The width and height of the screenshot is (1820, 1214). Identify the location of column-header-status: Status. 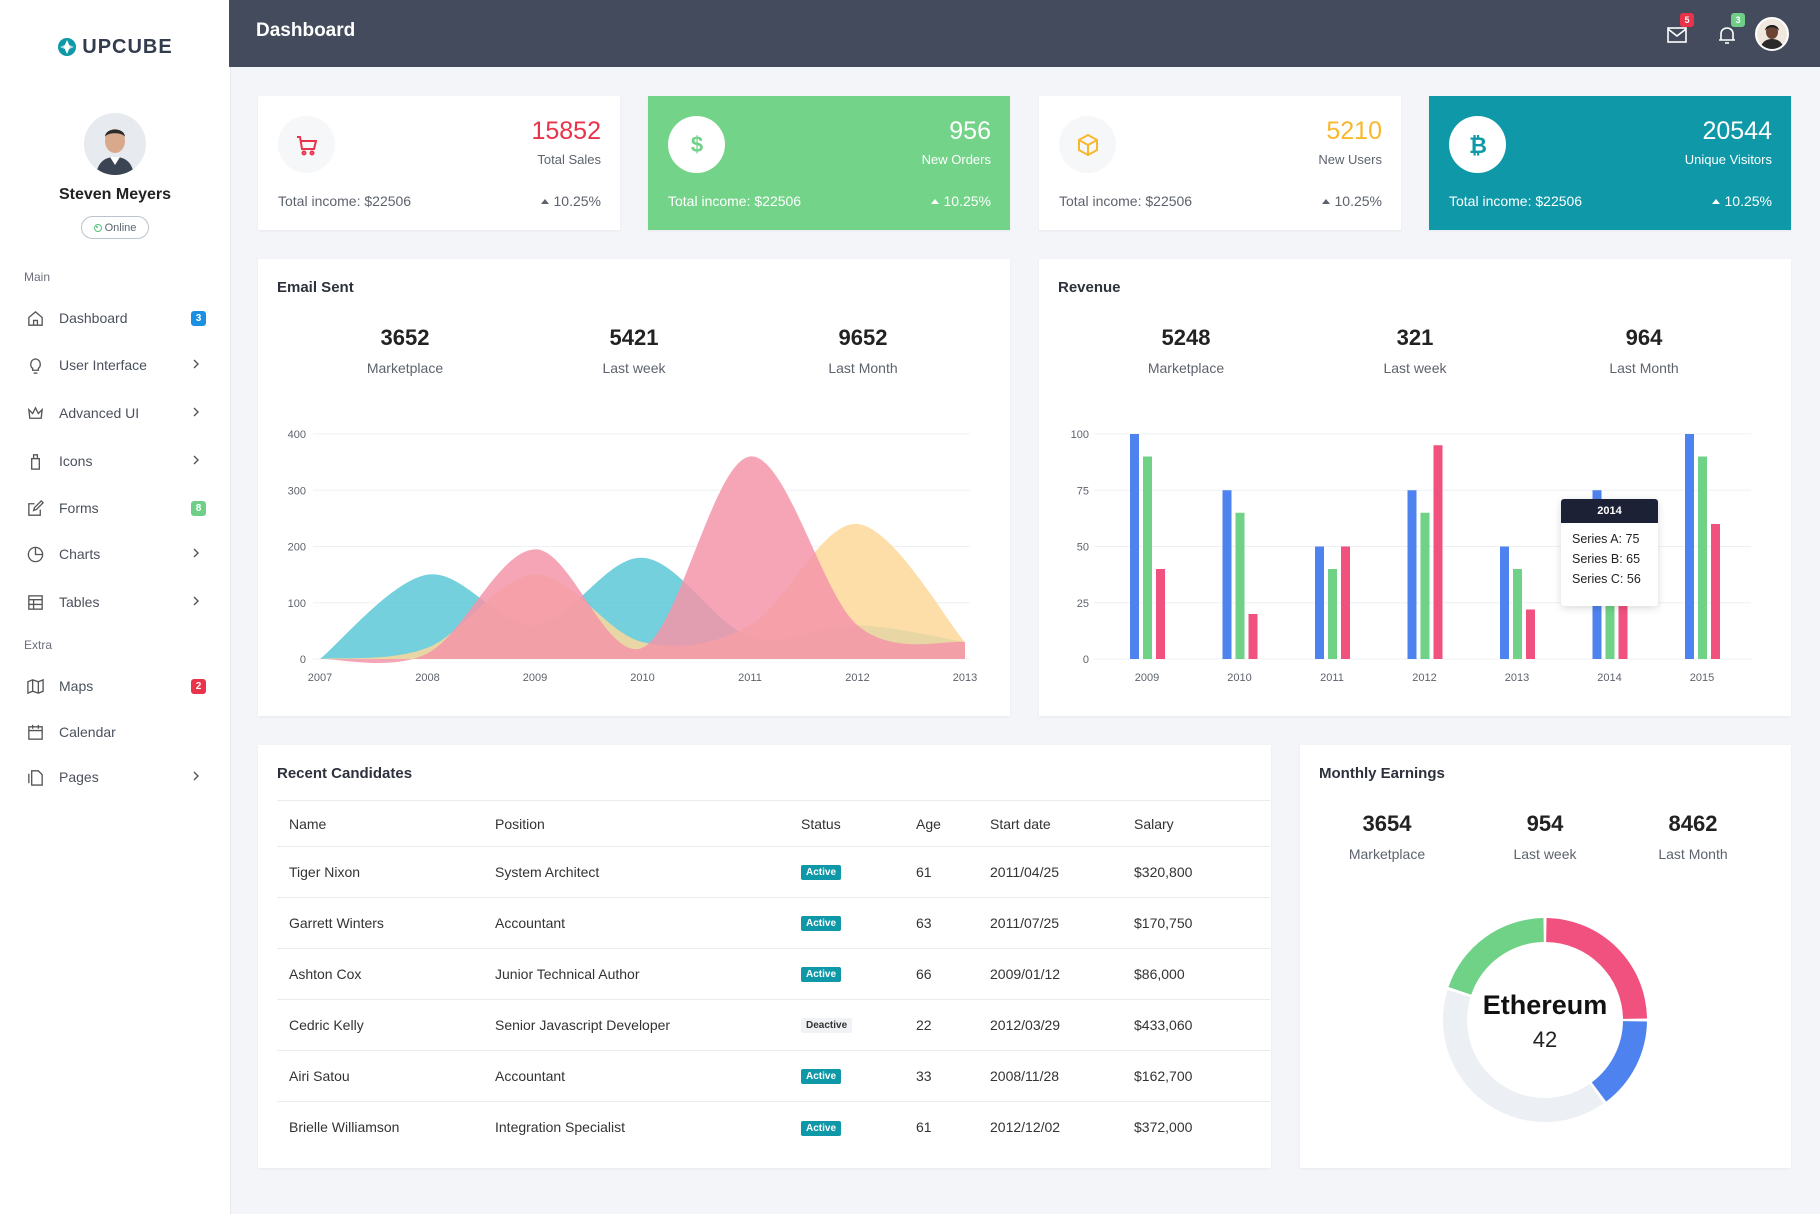
(846, 823).